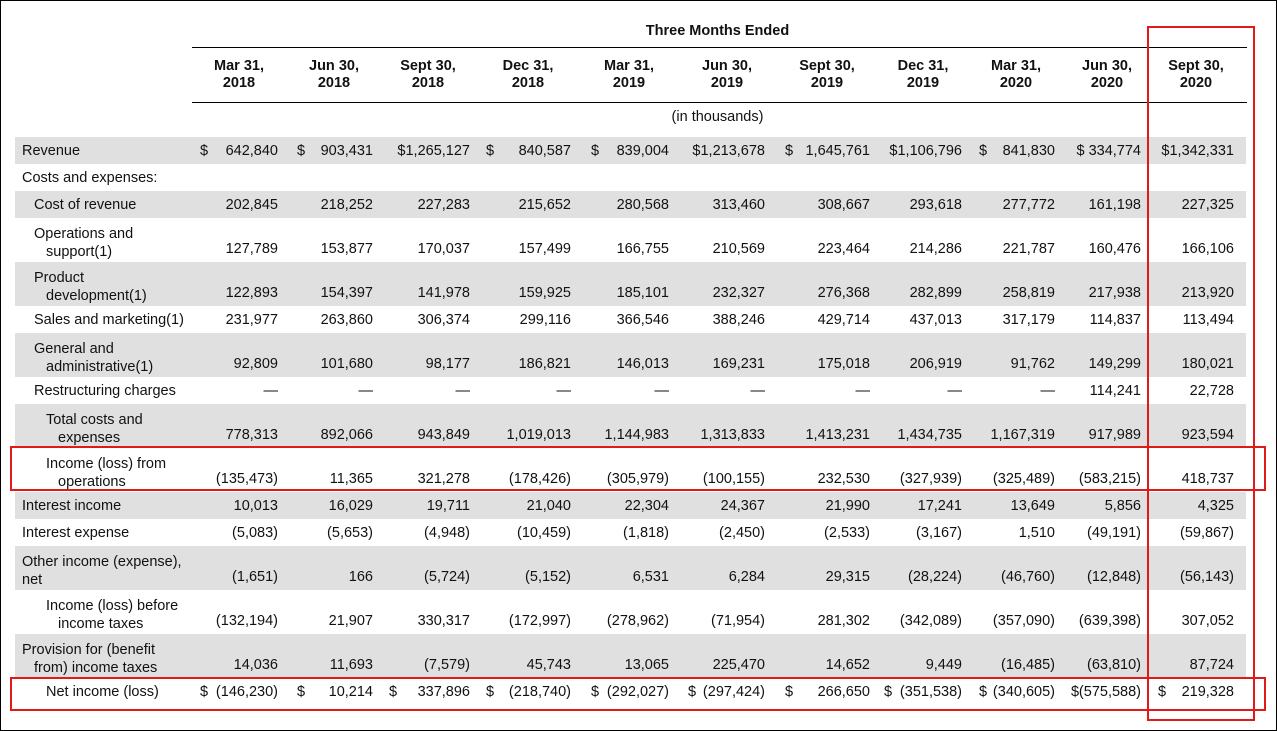 This screenshot has height=731, width=1277. I want to click on value-cell: 258,819, so click(1028, 293).